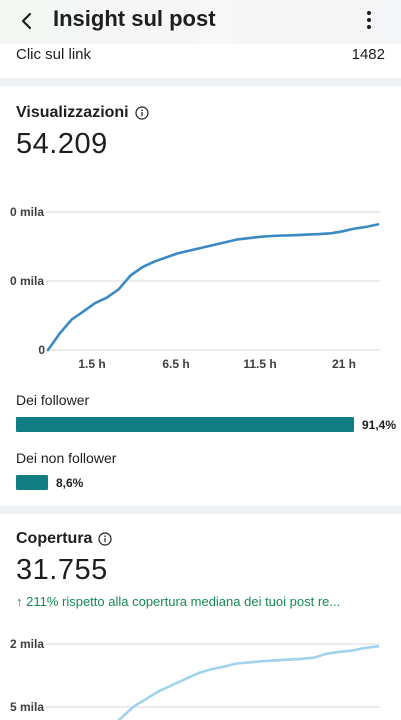  I want to click on views-title: Visualizzazioni, so click(82, 113).